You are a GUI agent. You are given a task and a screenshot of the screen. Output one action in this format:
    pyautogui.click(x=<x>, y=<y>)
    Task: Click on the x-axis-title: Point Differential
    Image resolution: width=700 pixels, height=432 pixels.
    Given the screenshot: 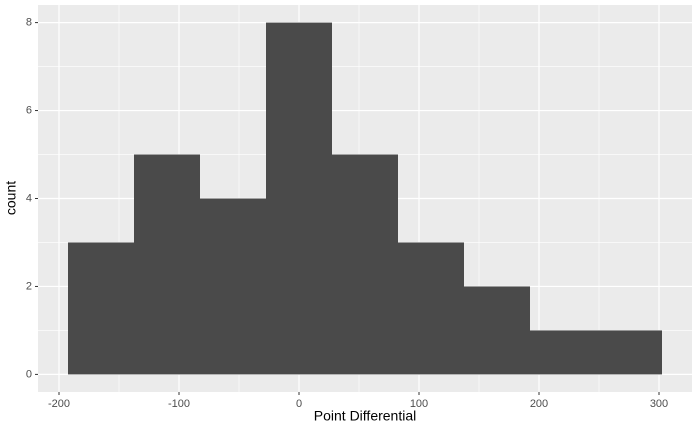 What is the action you would take?
    pyautogui.click(x=365, y=416)
    